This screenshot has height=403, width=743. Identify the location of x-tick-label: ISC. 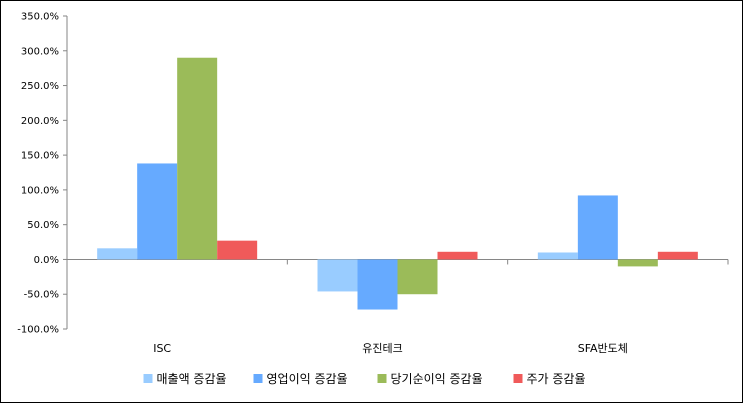
(162, 348).